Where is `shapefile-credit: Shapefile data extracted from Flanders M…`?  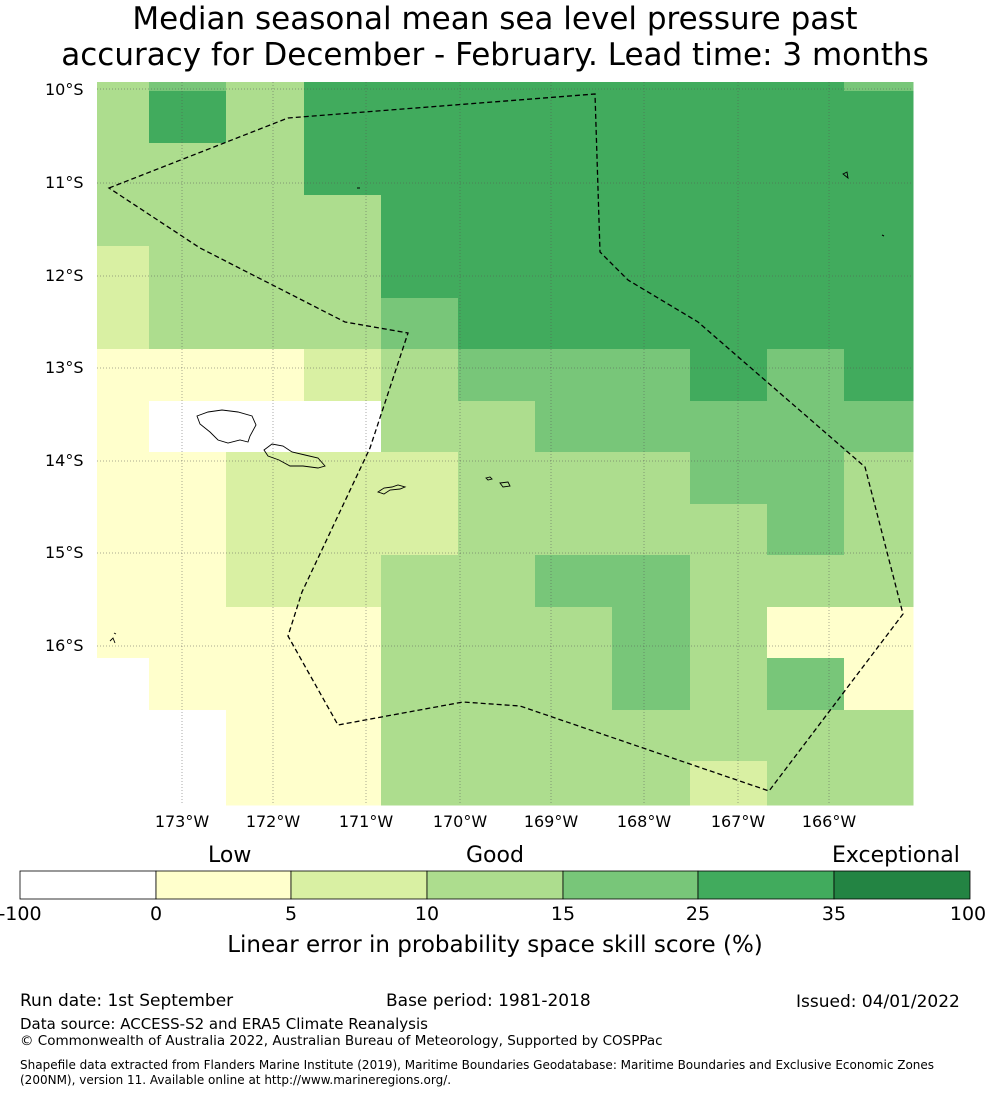 shapefile-credit: Shapefile data extracted from Flanders M… is located at coordinates (477, 1072).